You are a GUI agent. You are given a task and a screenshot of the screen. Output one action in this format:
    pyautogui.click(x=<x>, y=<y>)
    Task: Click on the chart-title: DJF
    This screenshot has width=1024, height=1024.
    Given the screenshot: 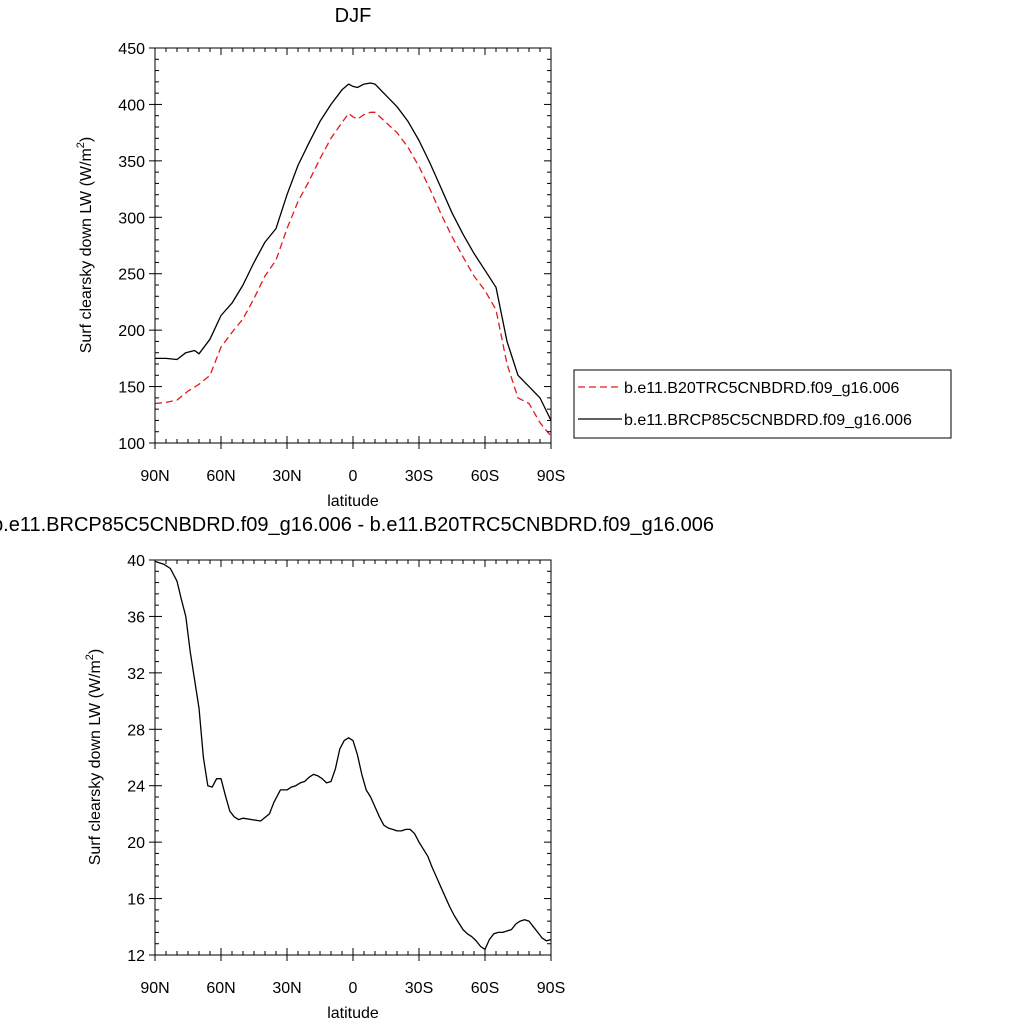 What is the action you would take?
    pyautogui.click(x=353, y=16)
    